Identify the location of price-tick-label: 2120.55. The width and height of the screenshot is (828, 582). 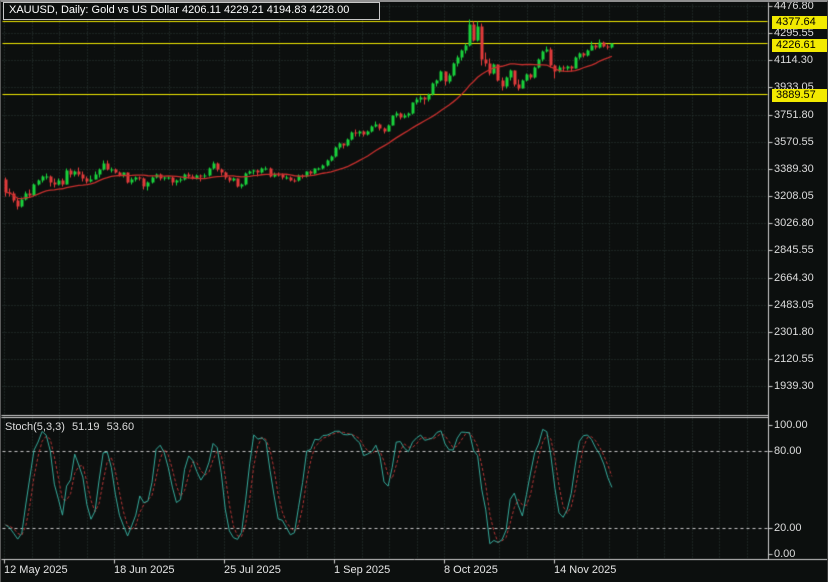
(794, 358).